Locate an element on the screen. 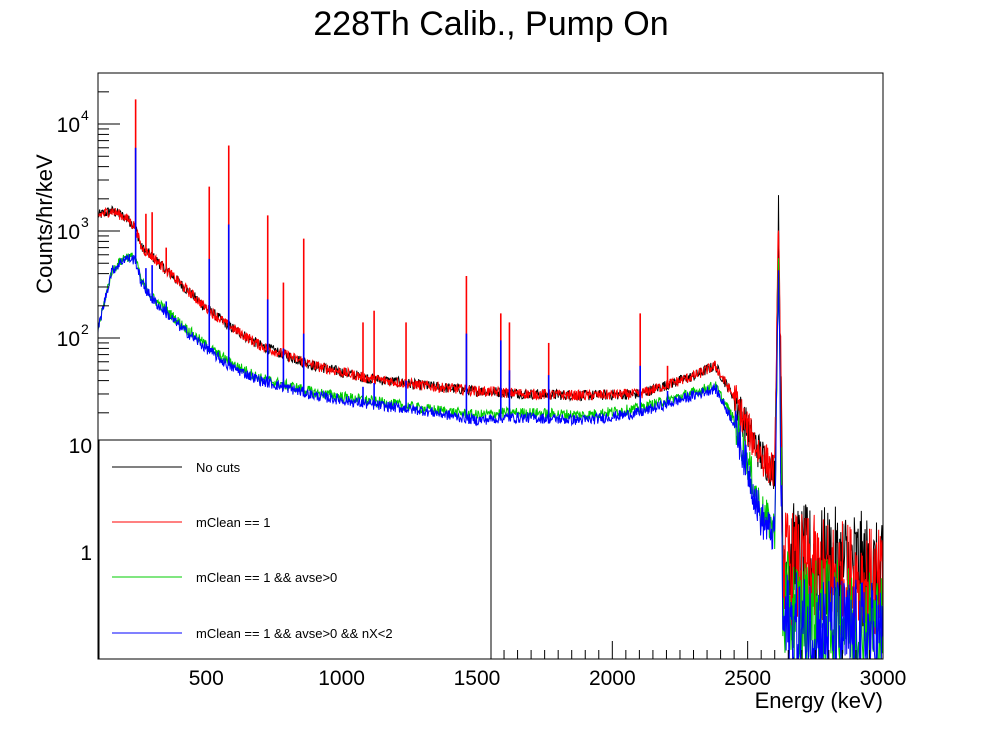 Image resolution: width=982 pixels, height=734 pixels. legend-label-1: No cuts is located at coordinates (218, 467).